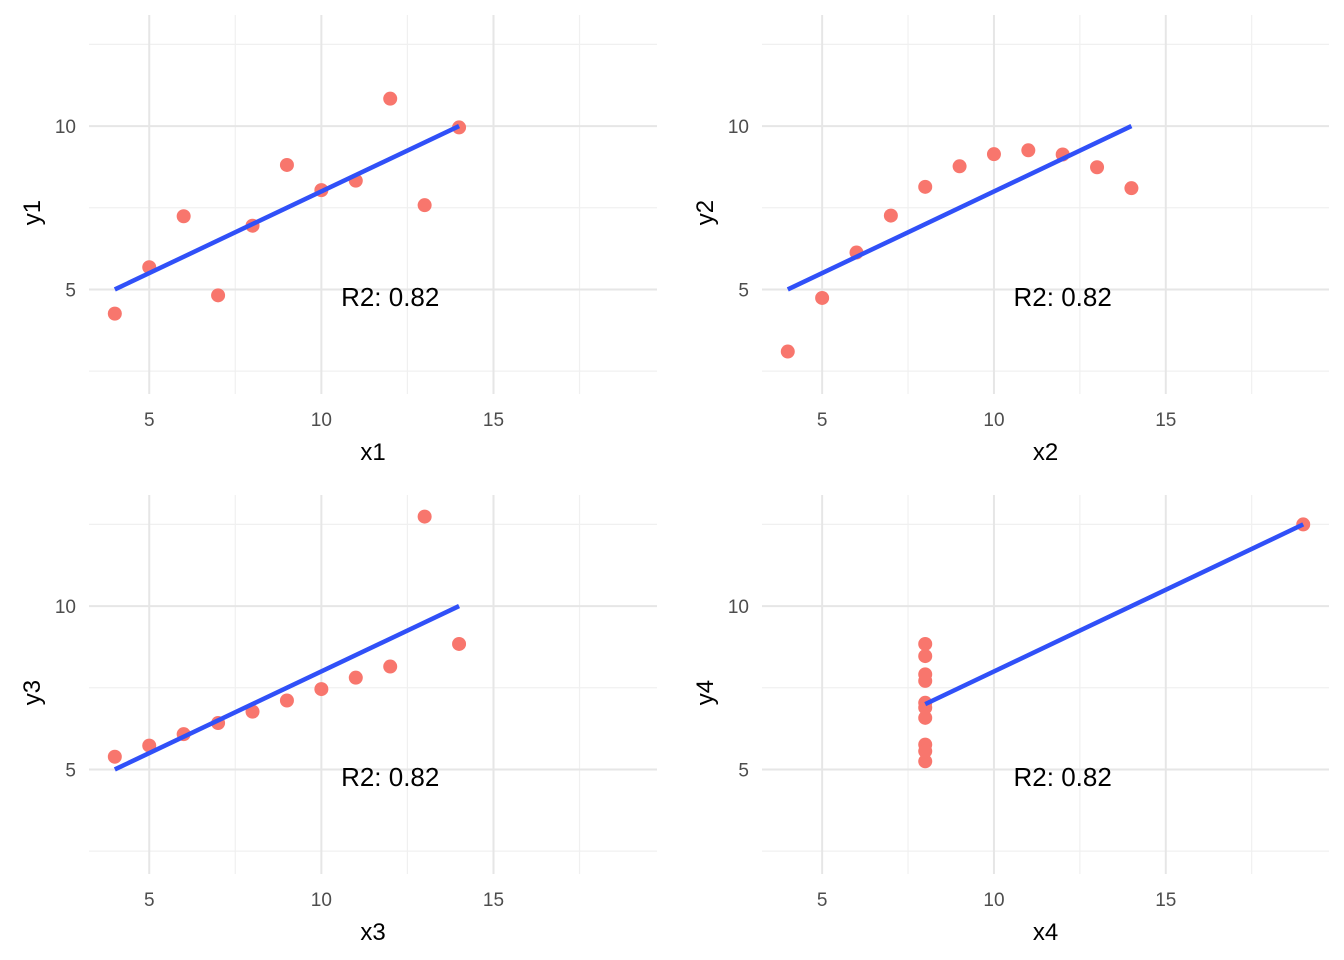 This screenshot has height=960, width=1344. Describe the element at coordinates (372, 452) in the screenshot. I see `x-axis-title: x1` at that location.